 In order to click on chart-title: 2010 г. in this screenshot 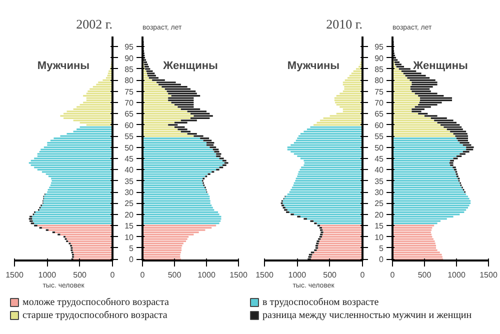, I will do `click(344, 24)`.